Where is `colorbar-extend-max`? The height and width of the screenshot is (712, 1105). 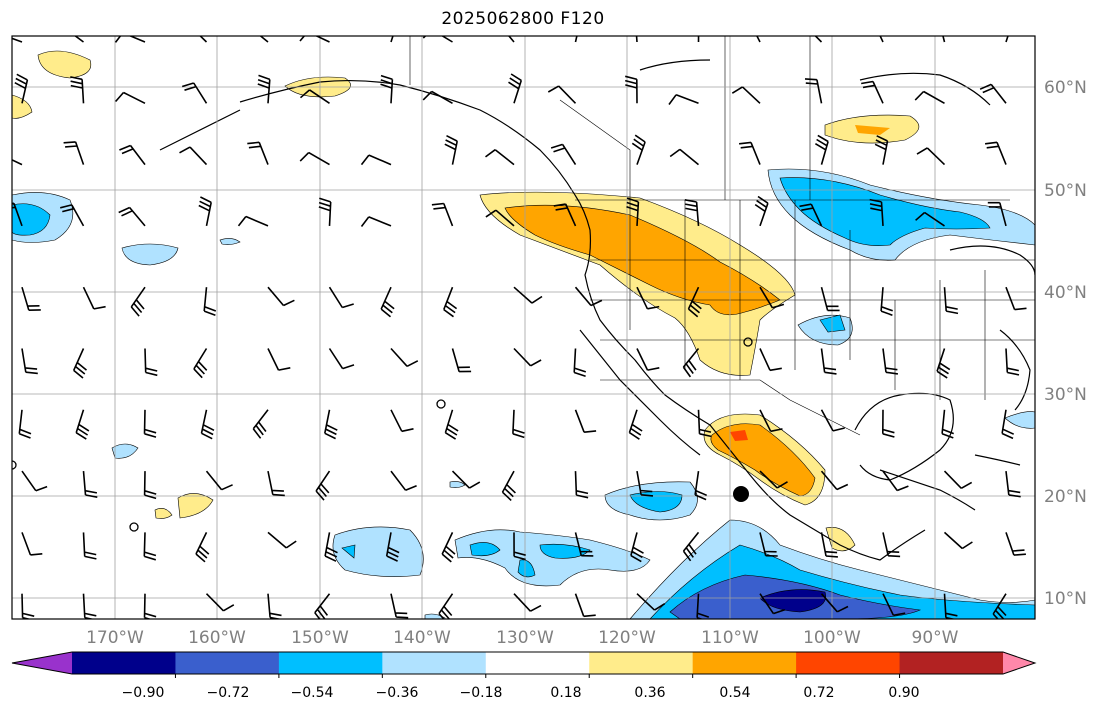 colorbar-extend-max is located at coordinates (1019, 663).